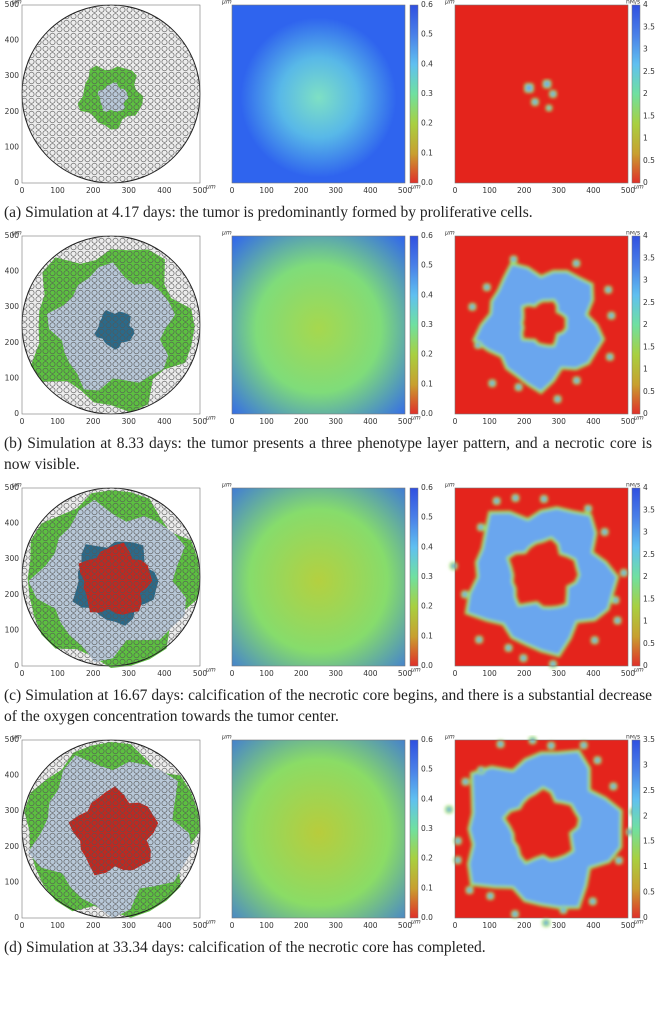 The height and width of the screenshot is (1020, 656). Describe the element at coordinates (541, 829) in the screenshot. I see `vegf-frame` at that location.